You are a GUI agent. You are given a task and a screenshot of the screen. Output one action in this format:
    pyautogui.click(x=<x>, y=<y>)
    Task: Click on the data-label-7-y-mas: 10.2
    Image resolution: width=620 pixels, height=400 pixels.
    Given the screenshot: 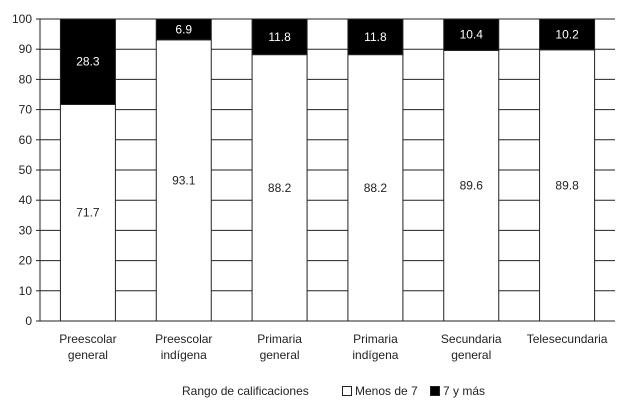 What is the action you would take?
    pyautogui.click(x=567, y=34)
    